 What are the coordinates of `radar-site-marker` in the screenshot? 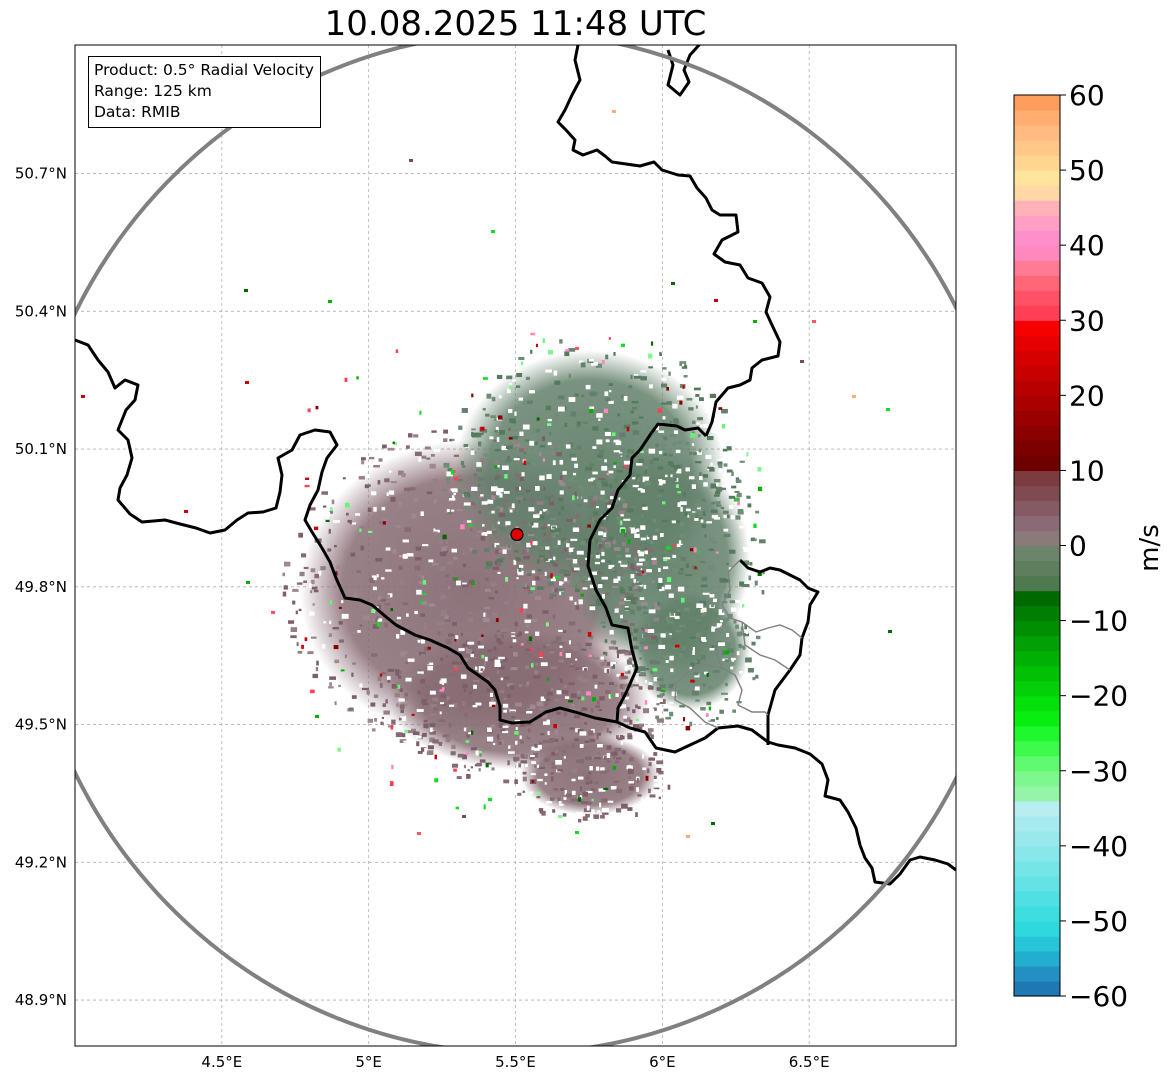 It's located at (517, 534).